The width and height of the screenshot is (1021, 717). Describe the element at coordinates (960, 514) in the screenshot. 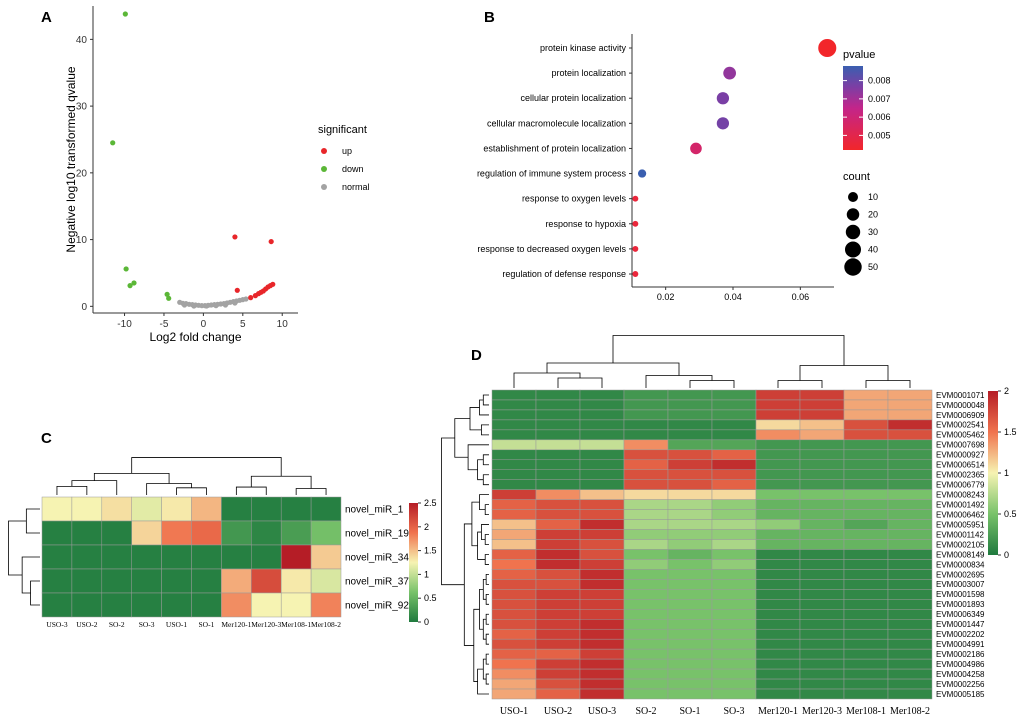

I see `row-label: EVM0006462` at that location.